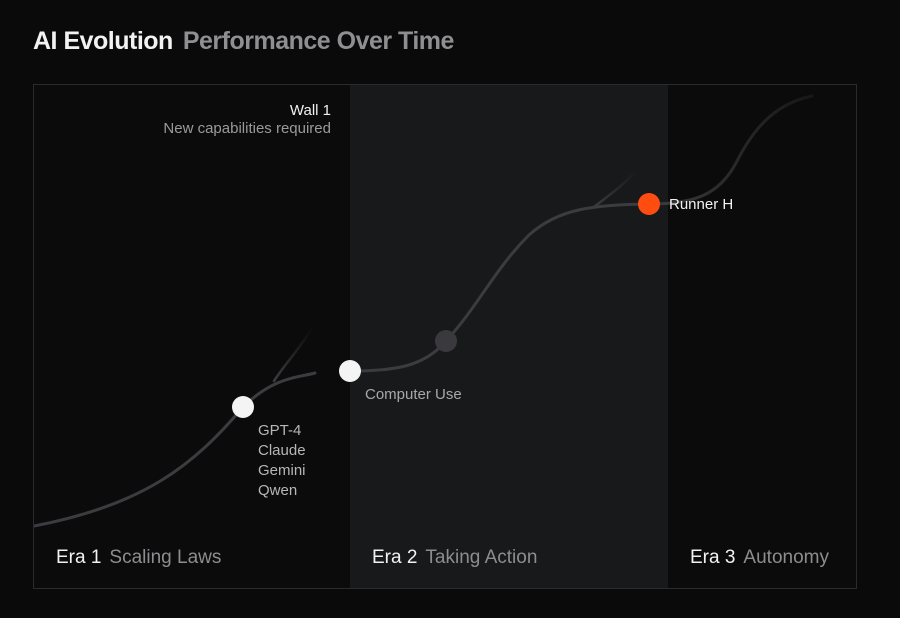 The height and width of the screenshot is (618, 900). I want to click on era-1-plateau-branch, so click(293, 354).